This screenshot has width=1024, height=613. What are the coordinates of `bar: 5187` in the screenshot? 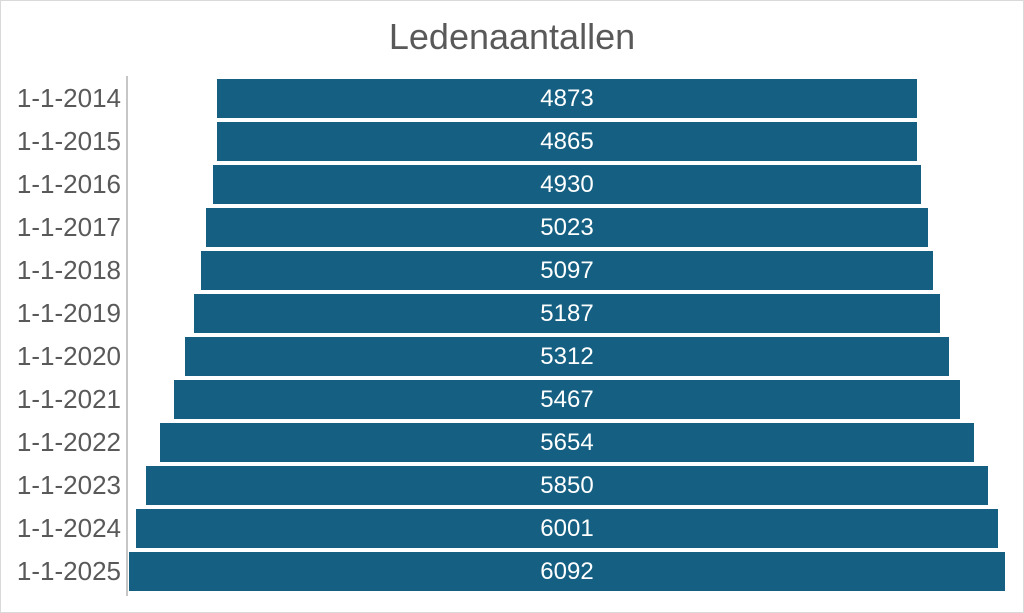 It's located at (567, 313).